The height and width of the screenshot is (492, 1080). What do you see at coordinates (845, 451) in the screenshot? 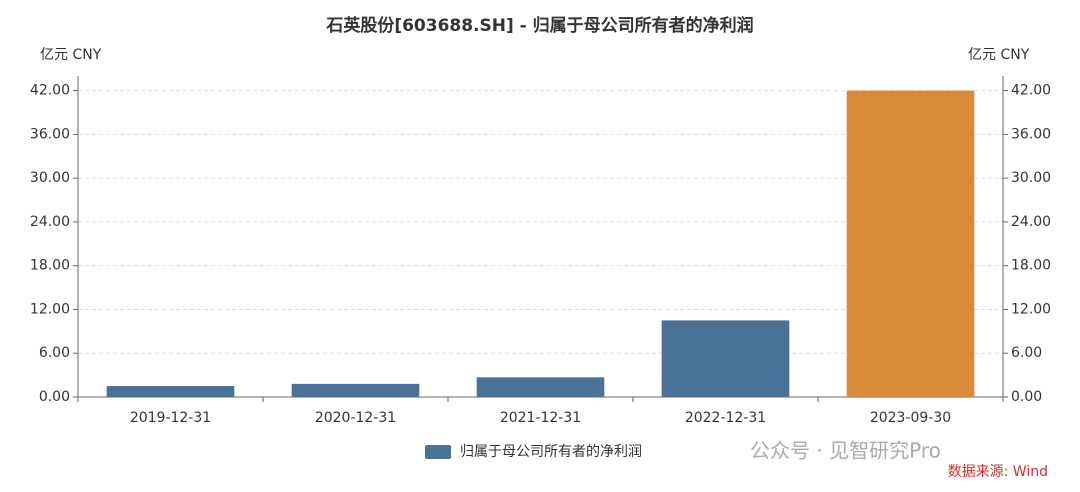
I see `watermark: 公众号 · 见智研究Pro` at bounding box center [845, 451].